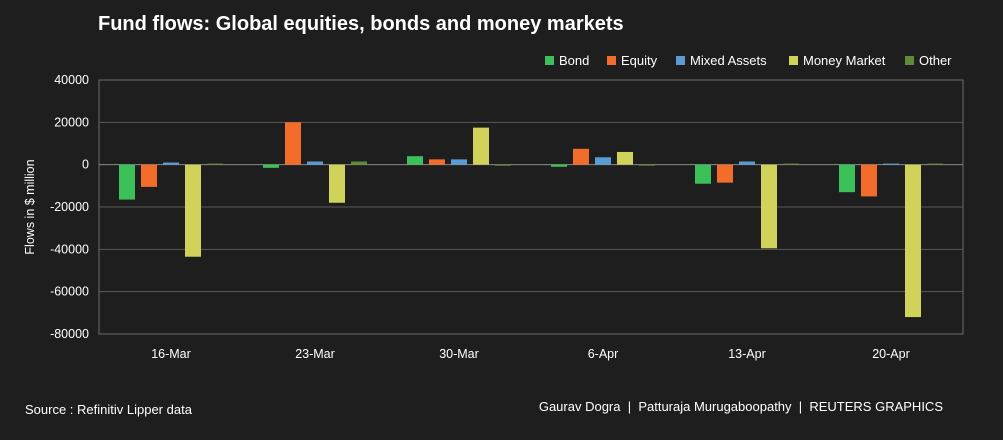 The height and width of the screenshot is (440, 1003). Describe the element at coordinates (71, 80) in the screenshot. I see `y-tick-label: 40000` at that location.